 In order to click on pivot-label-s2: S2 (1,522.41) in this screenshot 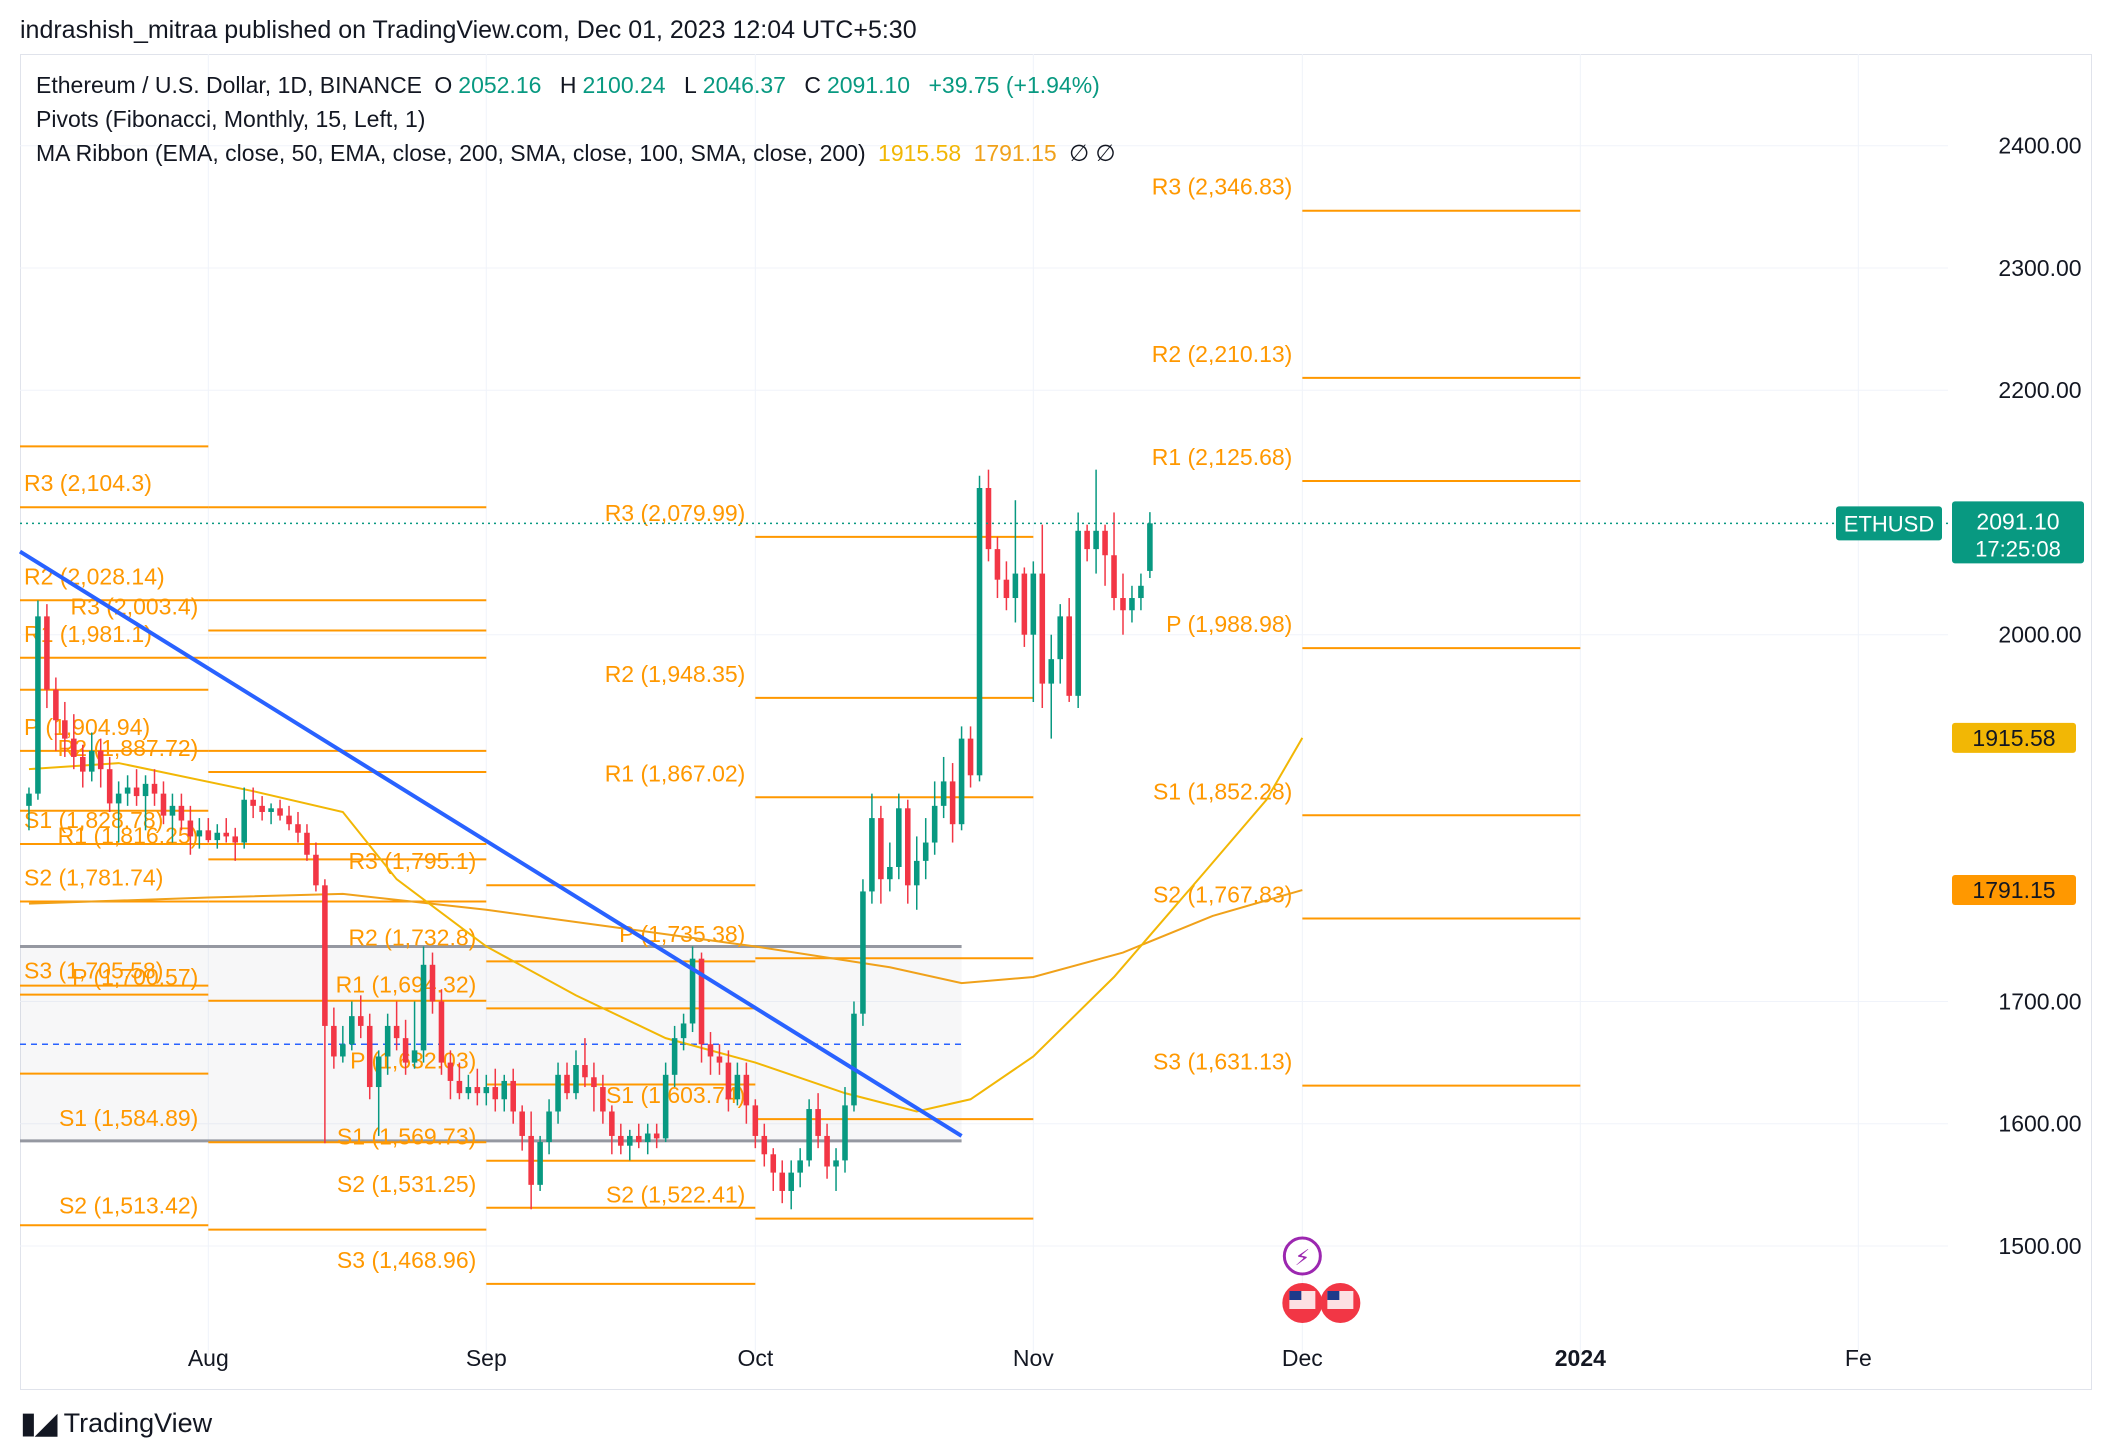, I will do `click(675, 1195)`.